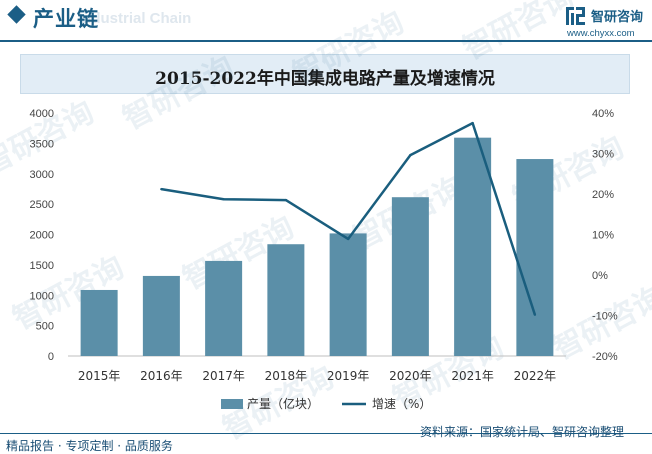 The width and height of the screenshot is (652, 454). I want to click on y-left-tick-label: 3500, so click(42, 144).